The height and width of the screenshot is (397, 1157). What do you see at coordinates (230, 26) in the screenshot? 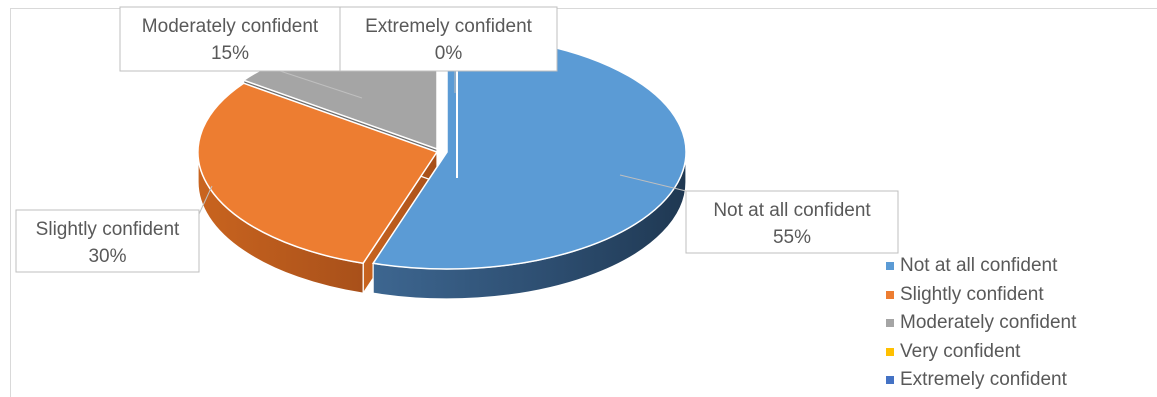
I see `data-label-category-moderately-confident: Moderately confident` at bounding box center [230, 26].